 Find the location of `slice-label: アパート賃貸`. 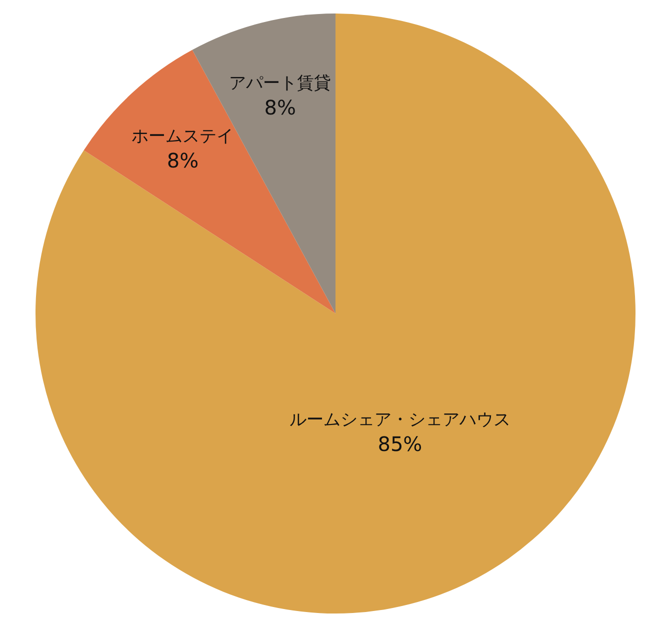

slice-label: アパート賃貸 is located at coordinates (280, 83).